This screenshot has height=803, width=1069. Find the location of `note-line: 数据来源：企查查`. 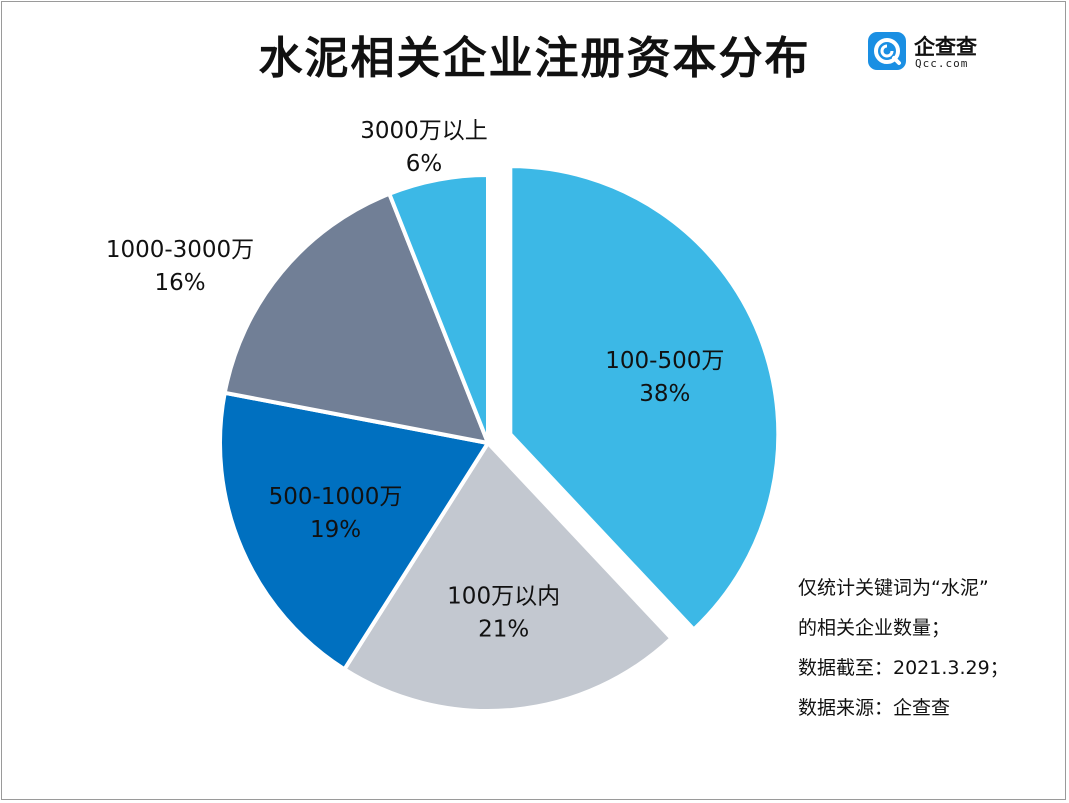

note-line: 数据来源：企查查 is located at coordinates (874, 708).